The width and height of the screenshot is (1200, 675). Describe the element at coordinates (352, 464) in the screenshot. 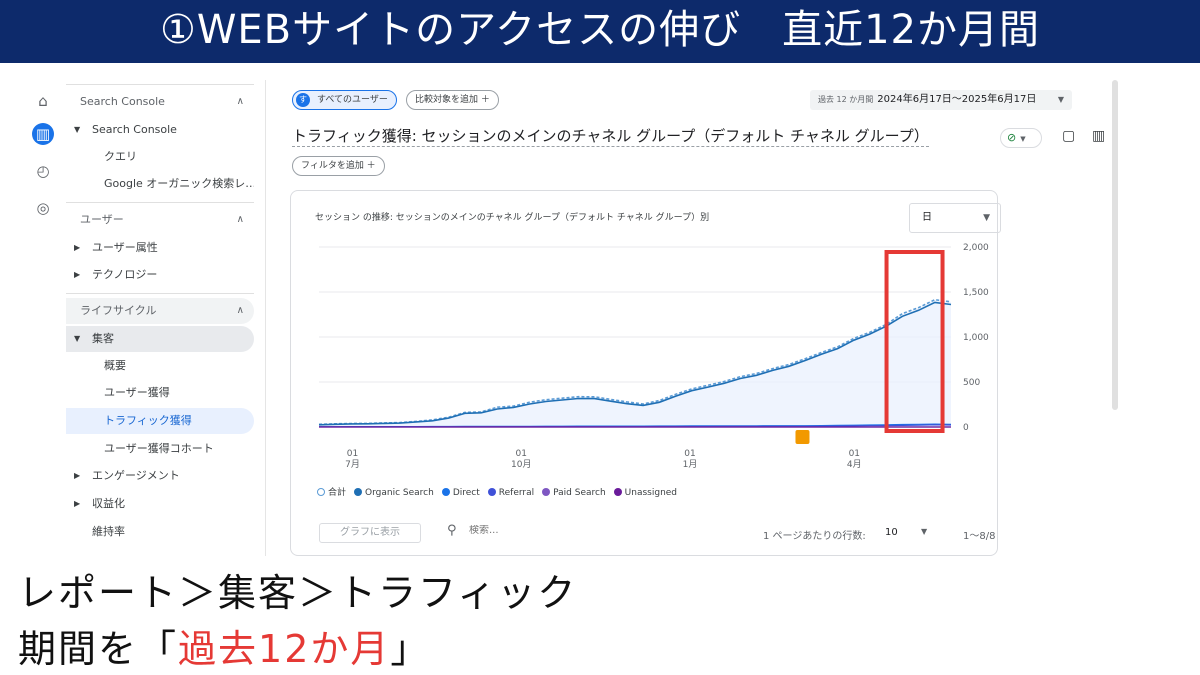

I see `x-tick-month: 7月` at that location.